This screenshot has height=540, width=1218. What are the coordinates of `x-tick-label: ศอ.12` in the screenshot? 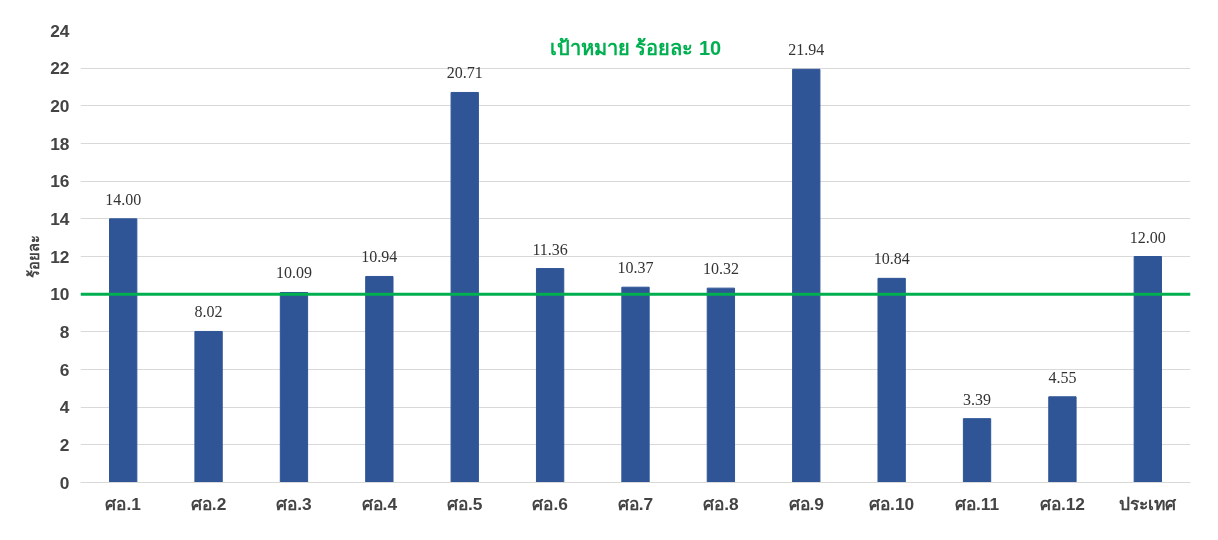 It's located at (1062, 503).